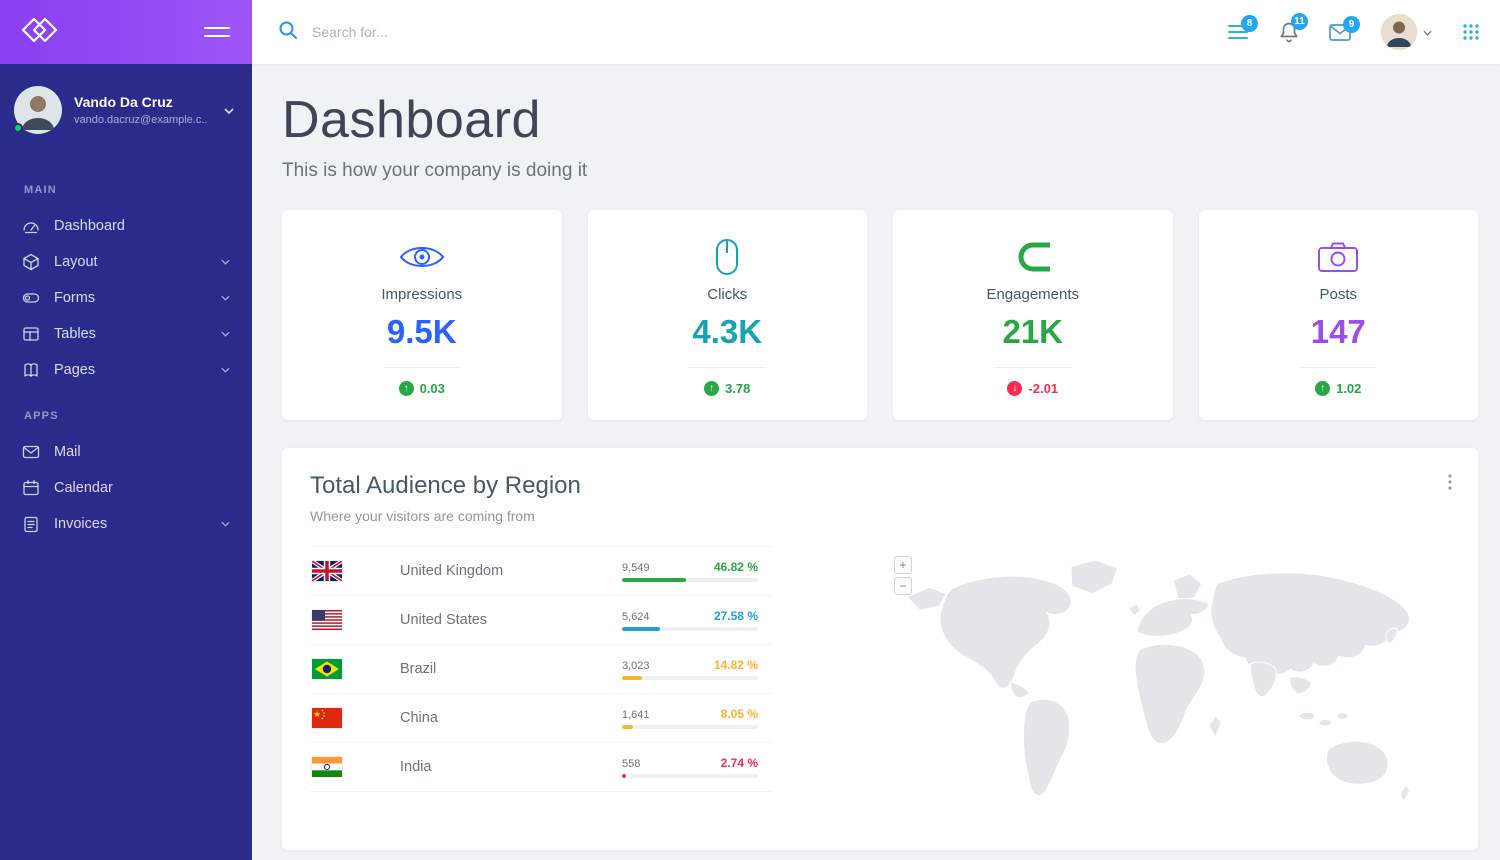  Describe the element at coordinates (636, 617) in the screenshot. I see `country-value: 5,624` at that location.